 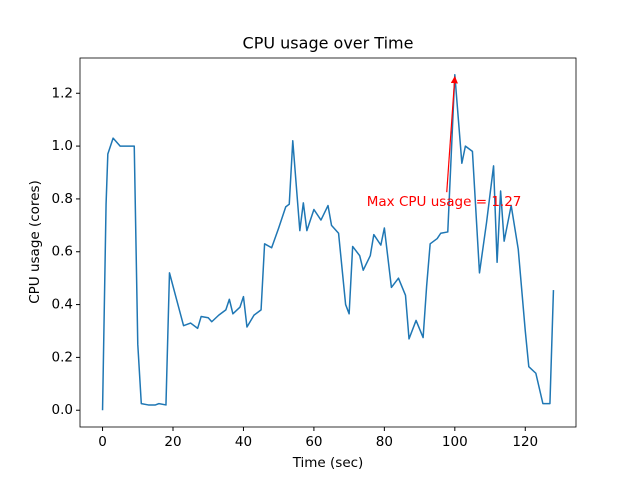 What do you see at coordinates (35, 242) in the screenshot?
I see `y-axis-label: CPU usage (cores)` at bounding box center [35, 242].